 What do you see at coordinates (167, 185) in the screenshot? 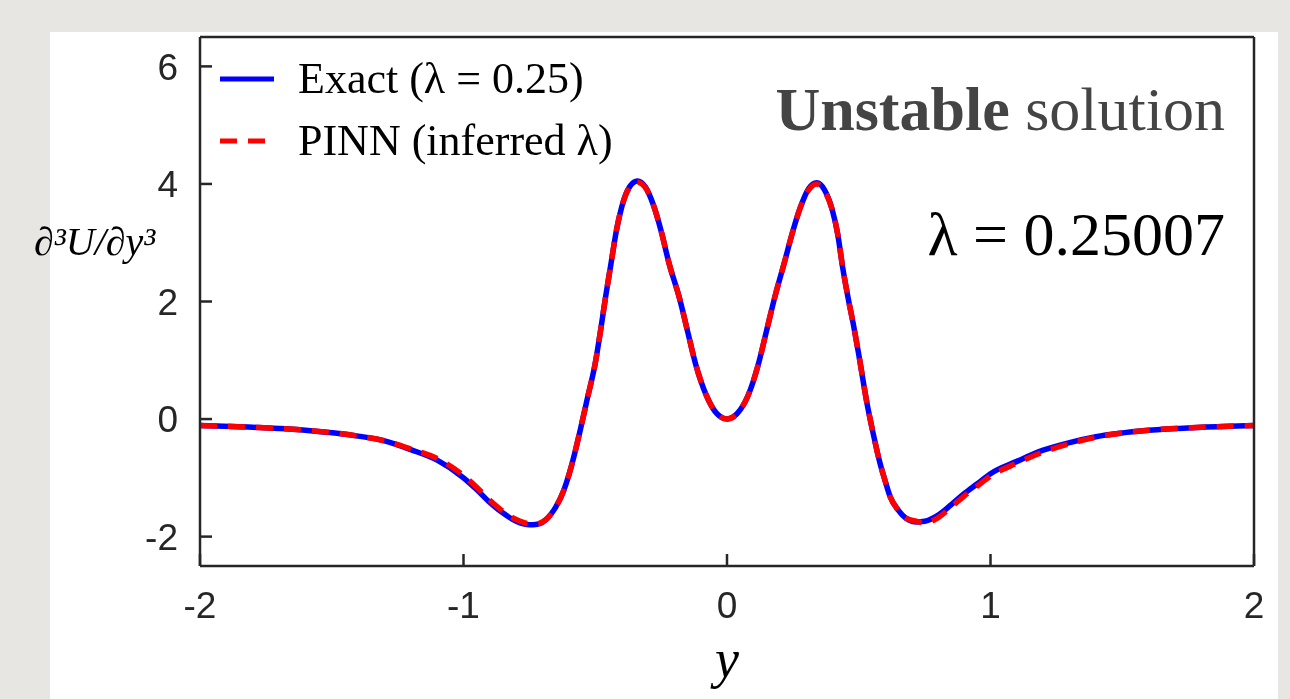
I see `y-tick-label: 4` at bounding box center [167, 185].